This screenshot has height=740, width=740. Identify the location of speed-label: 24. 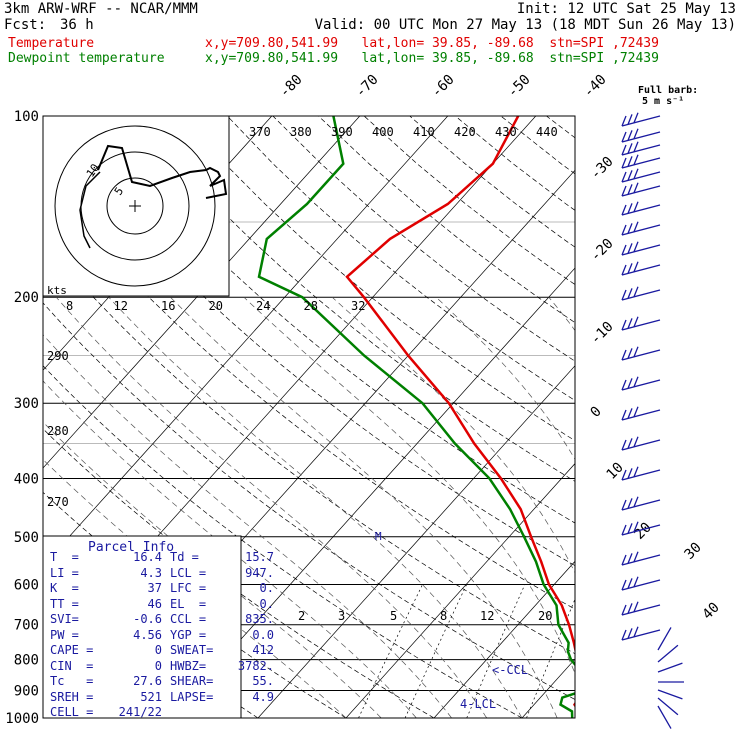
(263, 306).